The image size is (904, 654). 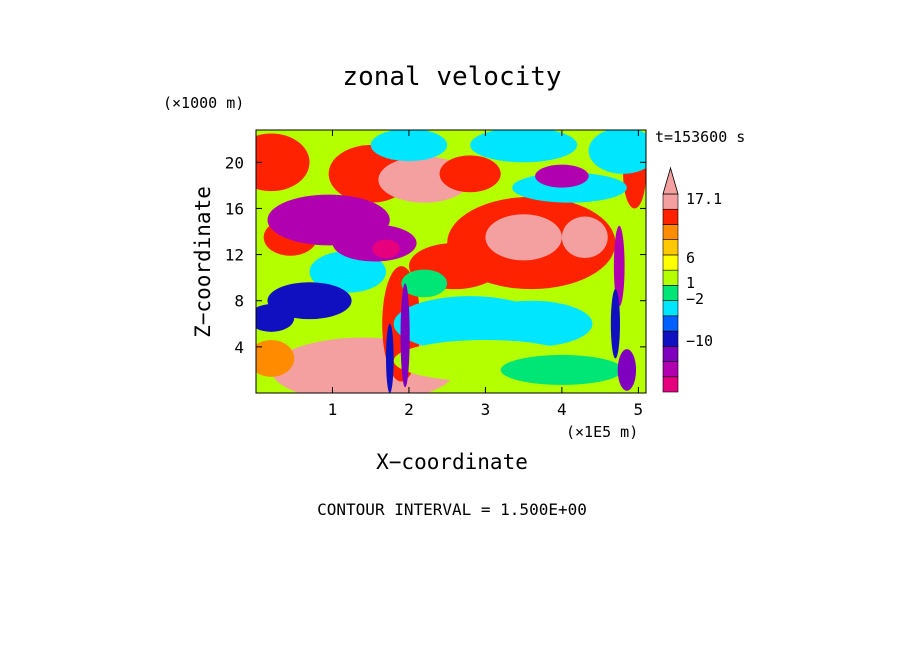 What do you see at coordinates (562, 409) in the screenshot?
I see `x-tick-label-3: 4` at bounding box center [562, 409].